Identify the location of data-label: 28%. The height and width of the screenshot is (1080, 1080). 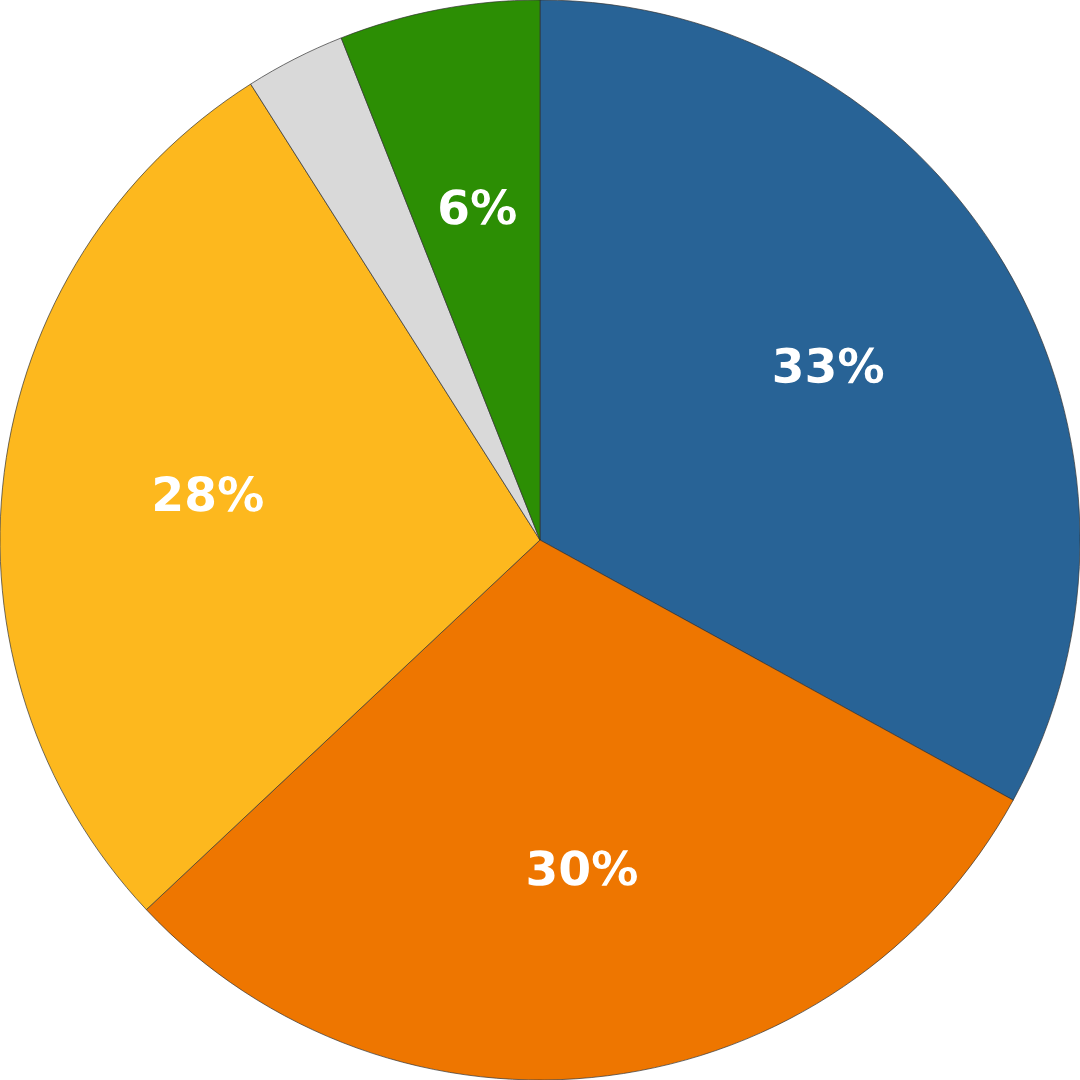
(209, 494).